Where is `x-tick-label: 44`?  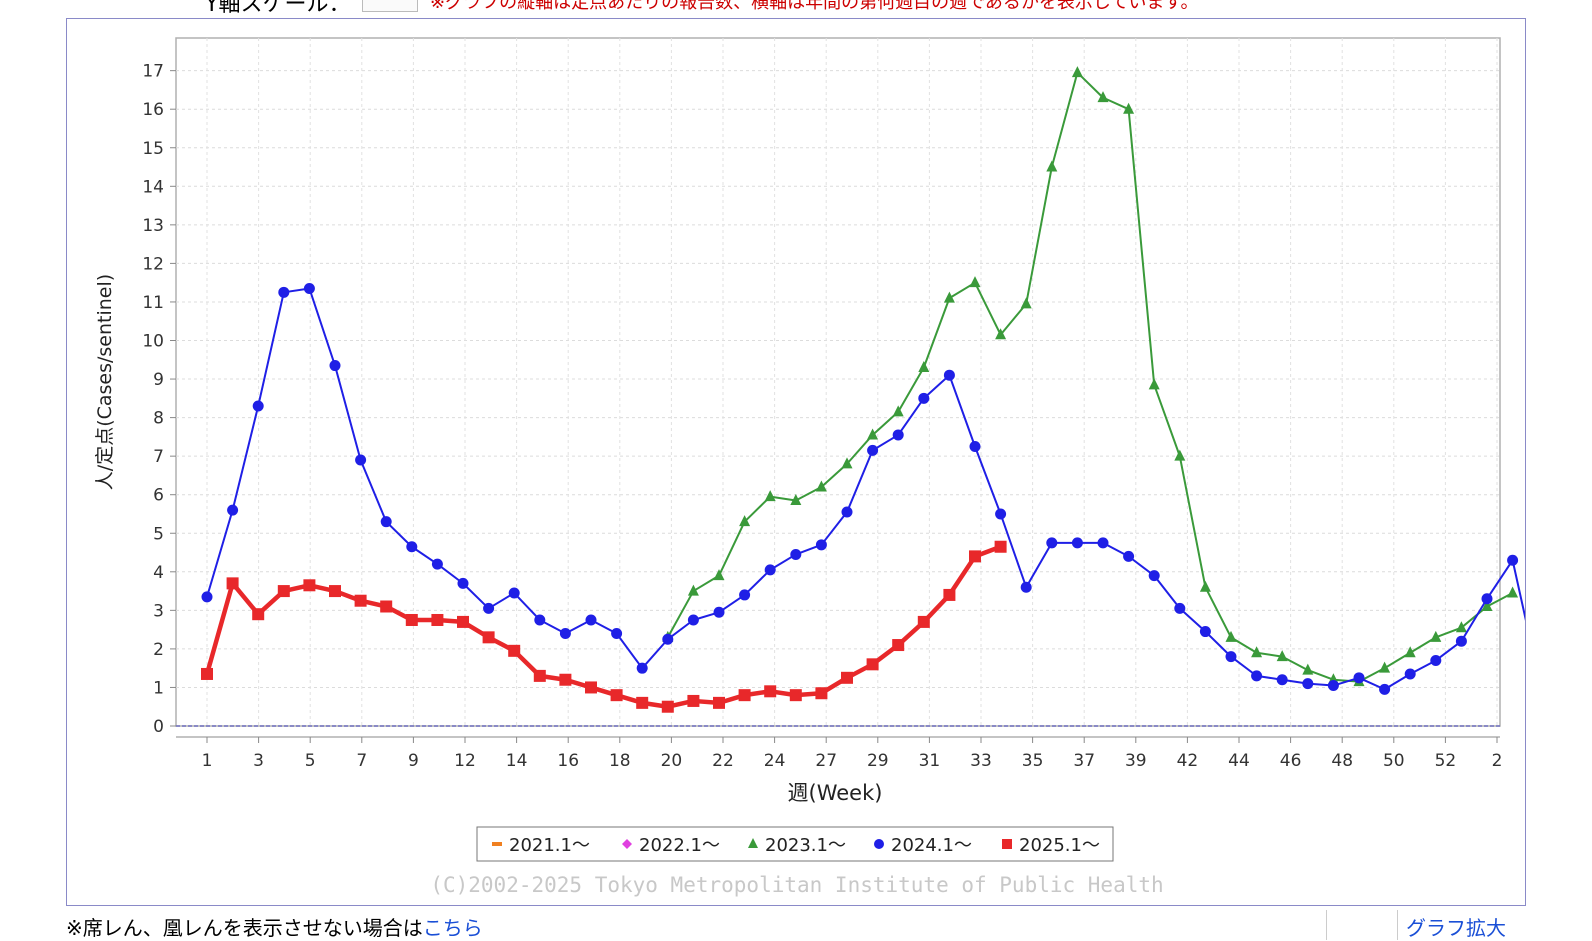 x-tick-label: 44 is located at coordinates (1239, 761).